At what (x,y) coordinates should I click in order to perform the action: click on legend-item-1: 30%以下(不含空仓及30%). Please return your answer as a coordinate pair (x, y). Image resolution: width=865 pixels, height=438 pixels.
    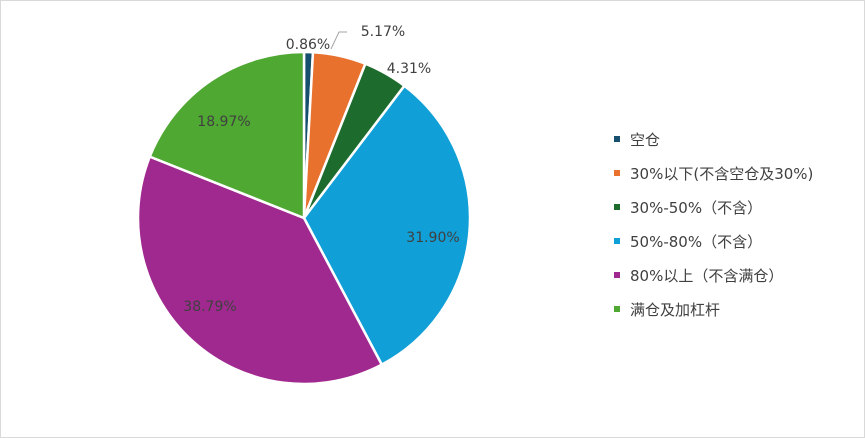
    Looking at the image, I should click on (713, 173).